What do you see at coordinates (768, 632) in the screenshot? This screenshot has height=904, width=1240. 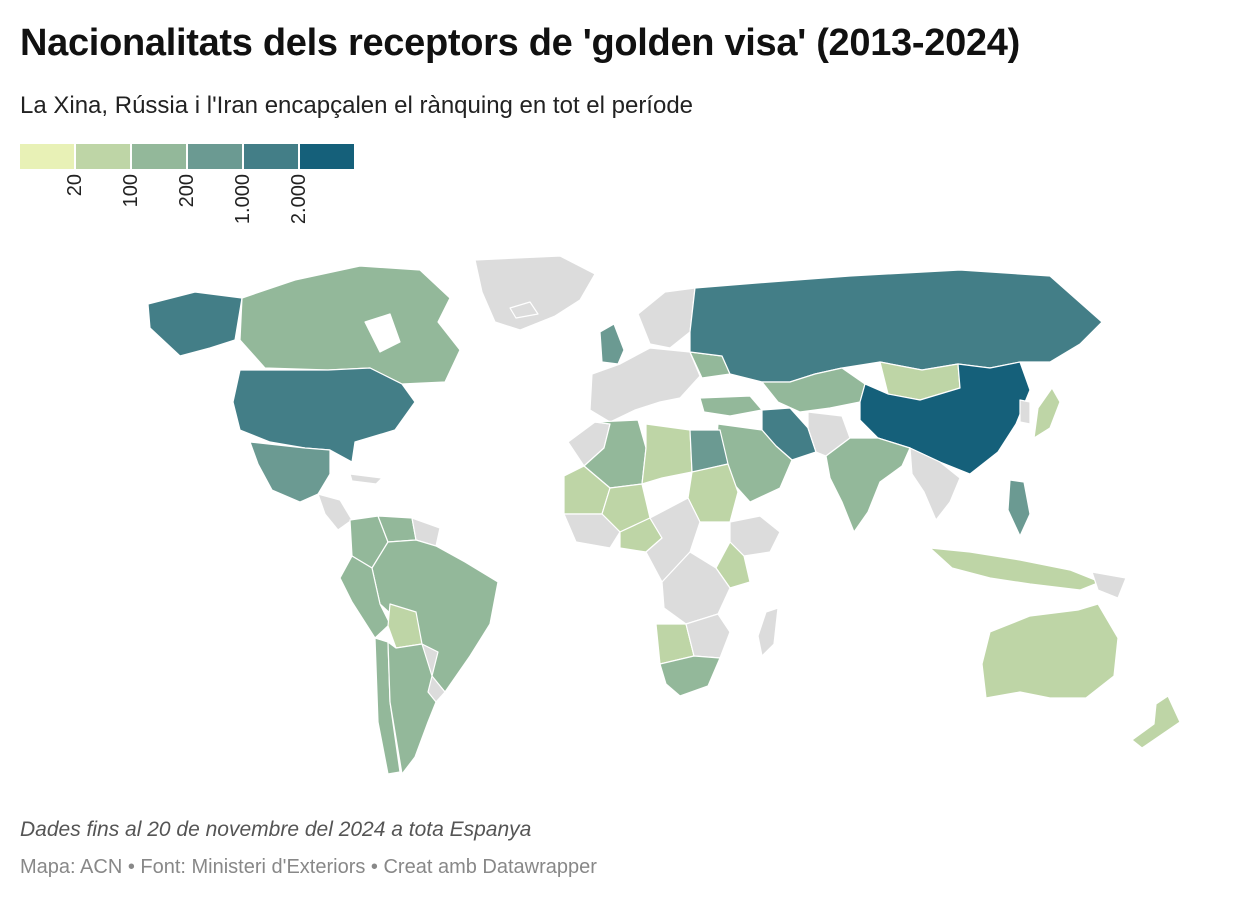 I see `country-madagascar` at bounding box center [768, 632].